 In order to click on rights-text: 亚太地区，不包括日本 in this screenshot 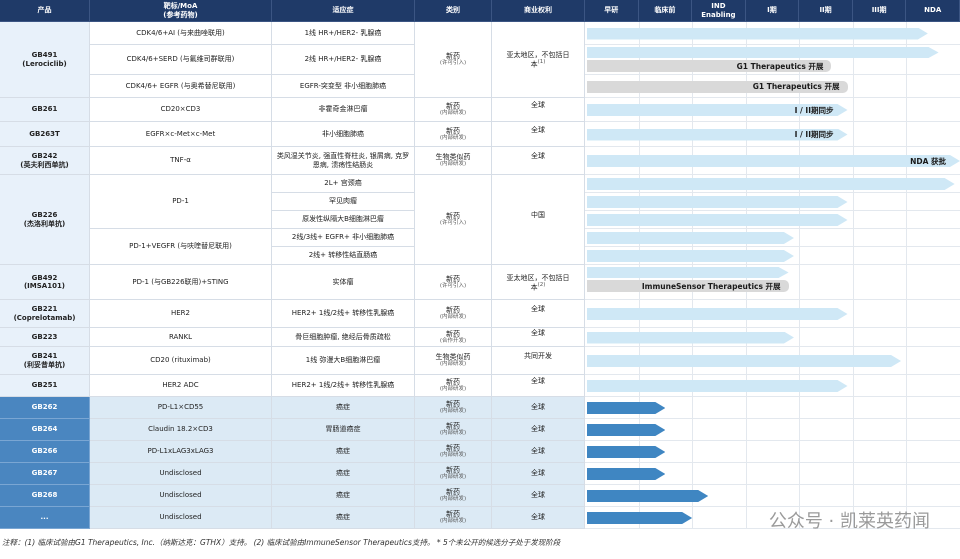, I will do `click(538, 60)`.